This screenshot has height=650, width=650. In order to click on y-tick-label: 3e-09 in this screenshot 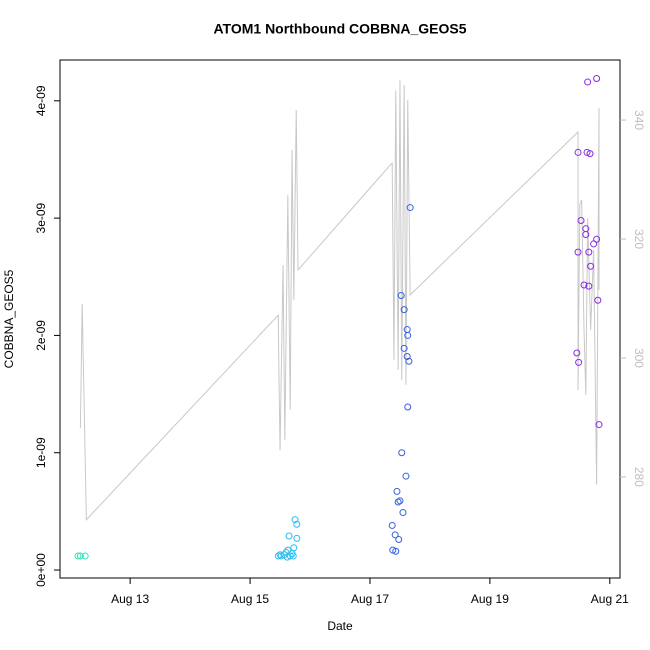, I will do `click(41, 217)`.